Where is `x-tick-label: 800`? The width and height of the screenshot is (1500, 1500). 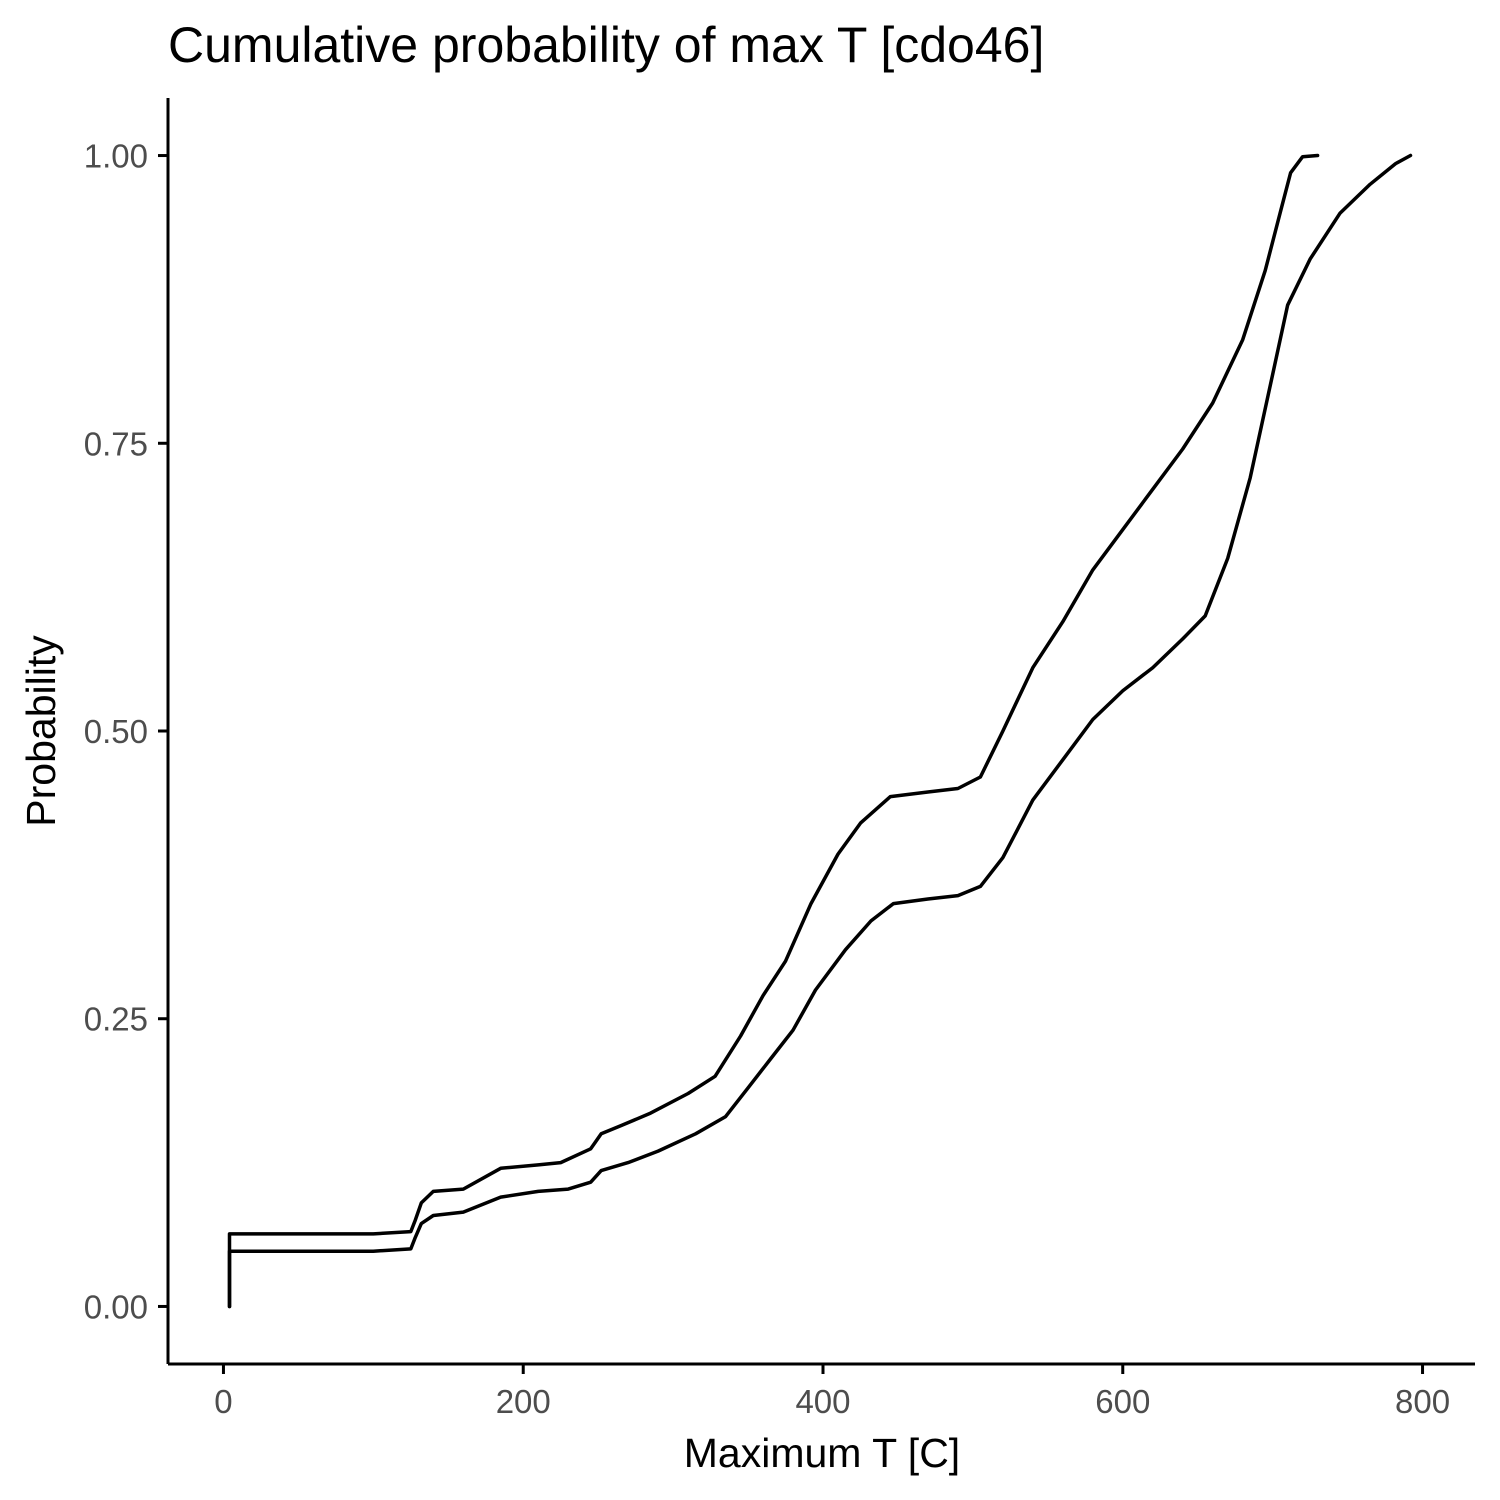 x-tick-label: 800 is located at coordinates (1422, 1401).